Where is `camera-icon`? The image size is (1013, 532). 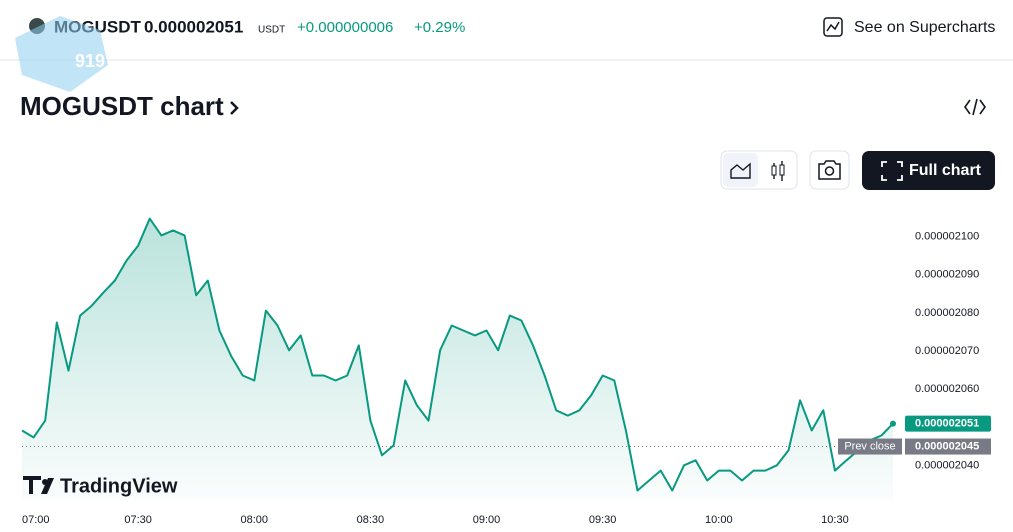 camera-icon is located at coordinates (829, 170).